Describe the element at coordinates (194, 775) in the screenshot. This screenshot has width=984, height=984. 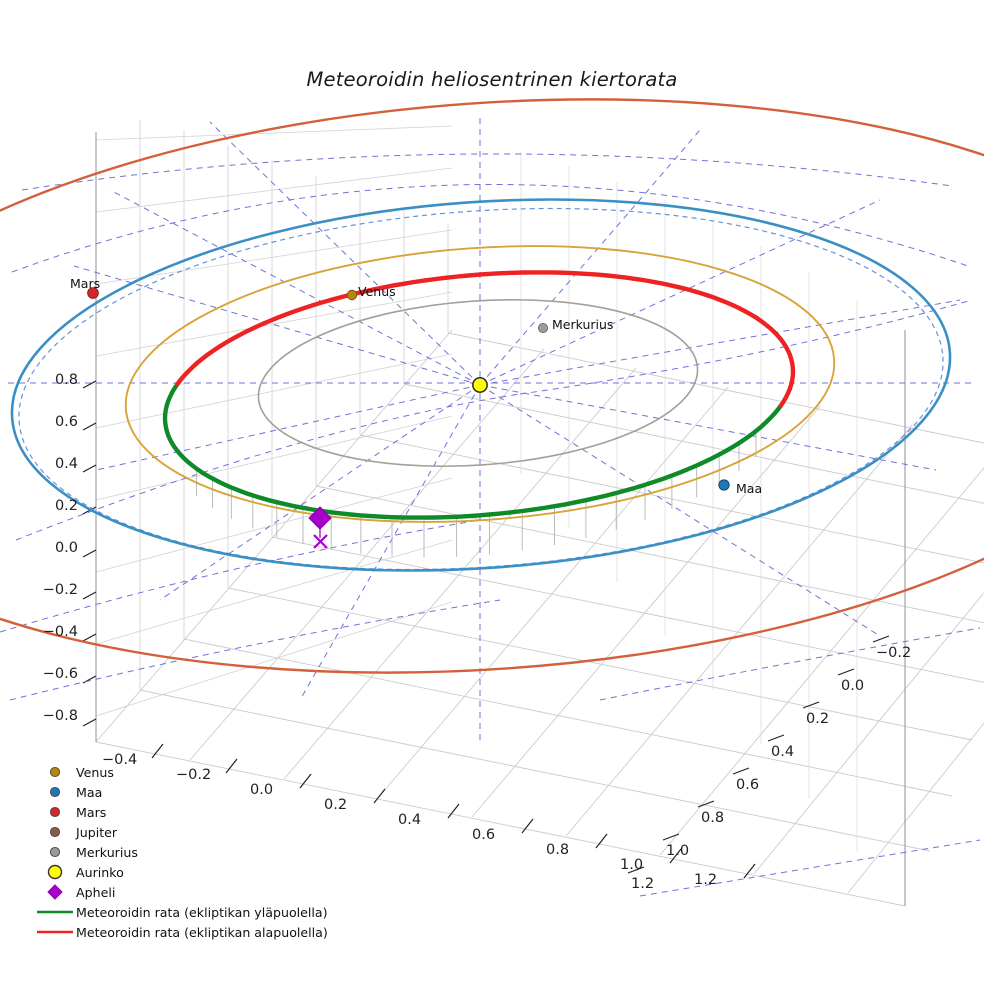
I see `x-tick-1: −0.2` at that location.